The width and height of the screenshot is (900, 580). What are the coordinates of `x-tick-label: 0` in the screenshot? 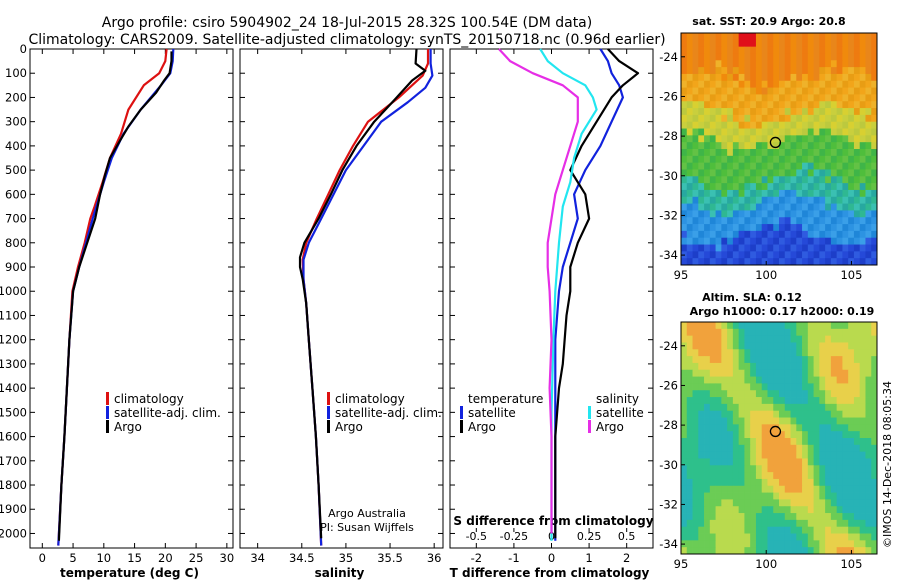 It's located at (551, 558).